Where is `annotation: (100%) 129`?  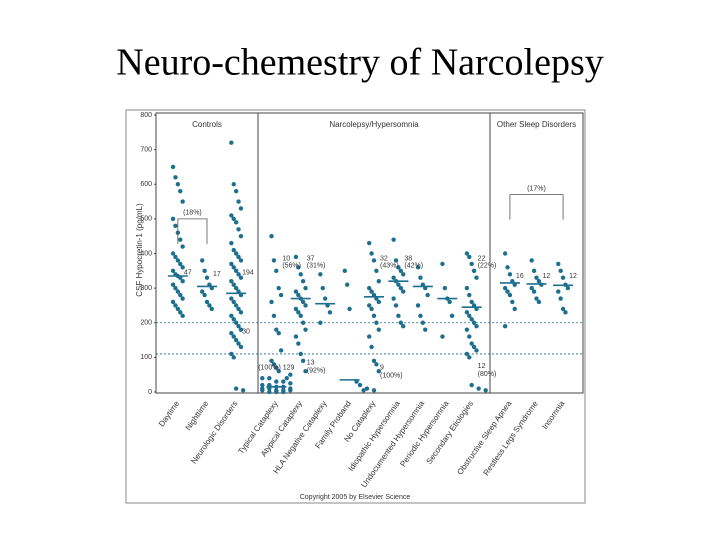 annotation: (100%) 129 is located at coordinates (276, 368).